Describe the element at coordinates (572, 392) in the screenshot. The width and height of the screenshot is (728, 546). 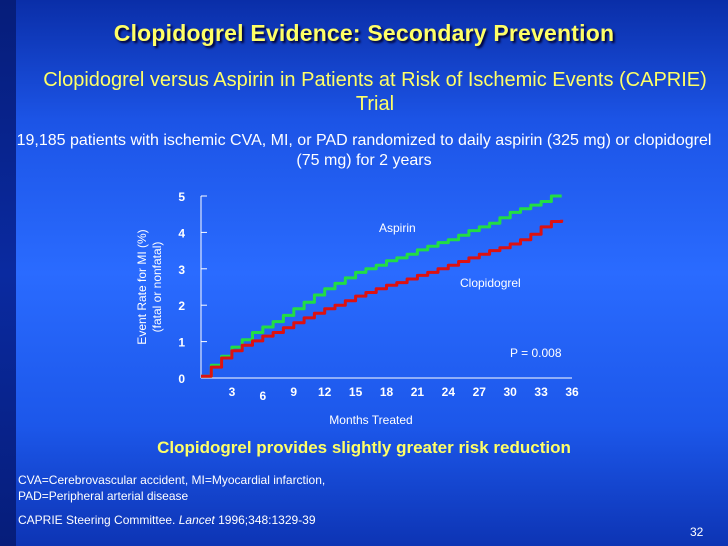
I see `x-tick-label: 36` at that location.